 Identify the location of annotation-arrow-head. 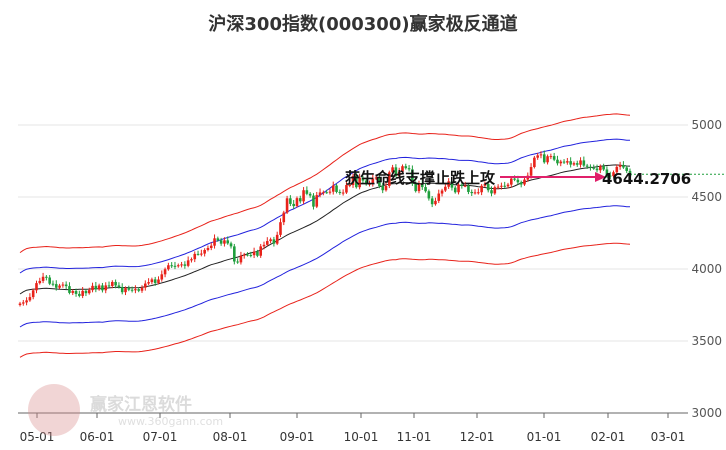
(600, 177).